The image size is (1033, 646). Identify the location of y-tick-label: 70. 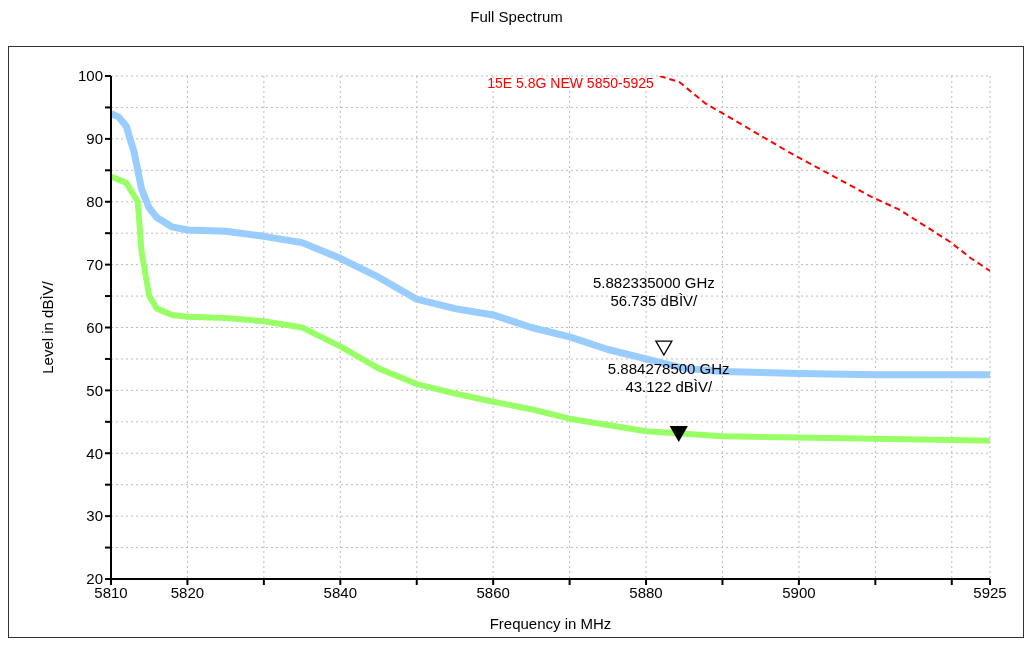
(94, 264).